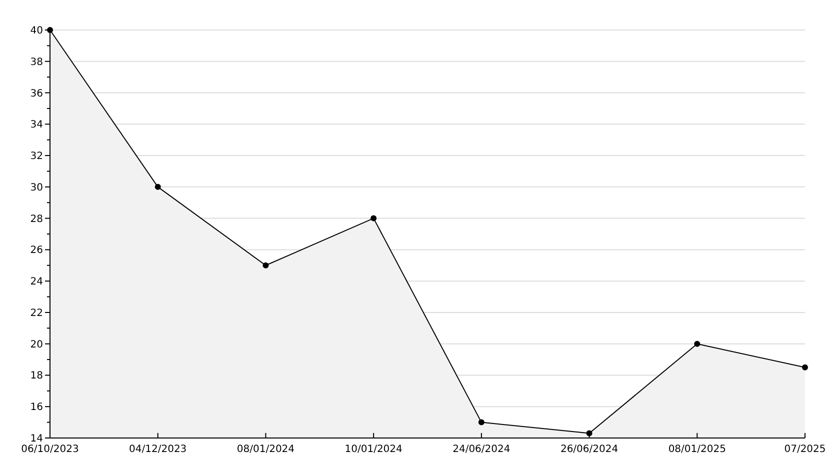  What do you see at coordinates (36, 344) in the screenshot?
I see `y-tick-label: 20` at bounding box center [36, 344].